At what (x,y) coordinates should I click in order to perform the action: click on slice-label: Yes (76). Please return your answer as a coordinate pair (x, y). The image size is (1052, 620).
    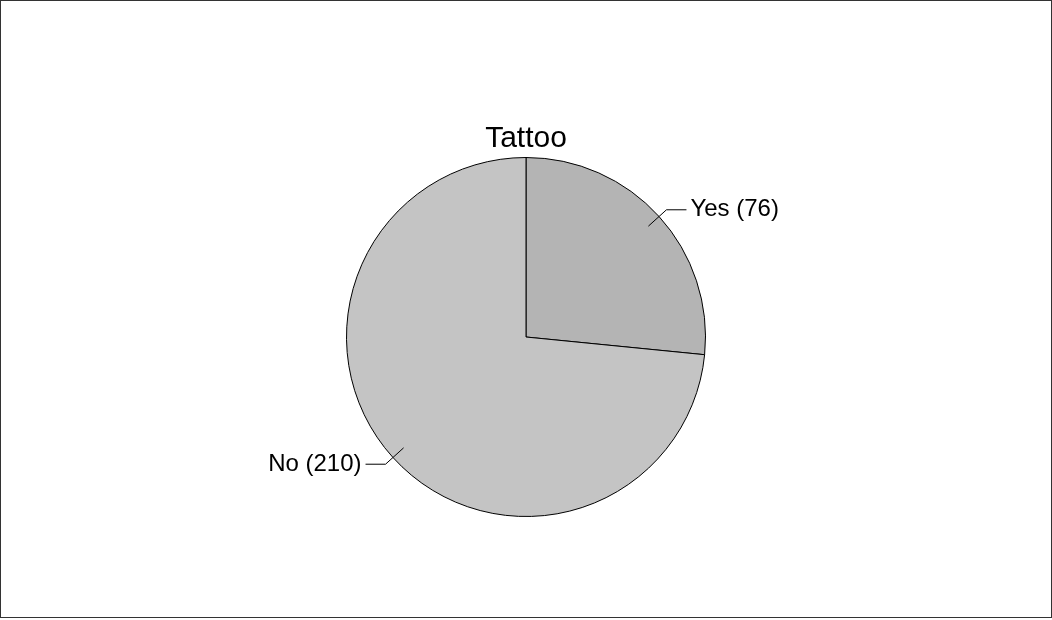
    Looking at the image, I should click on (734, 208).